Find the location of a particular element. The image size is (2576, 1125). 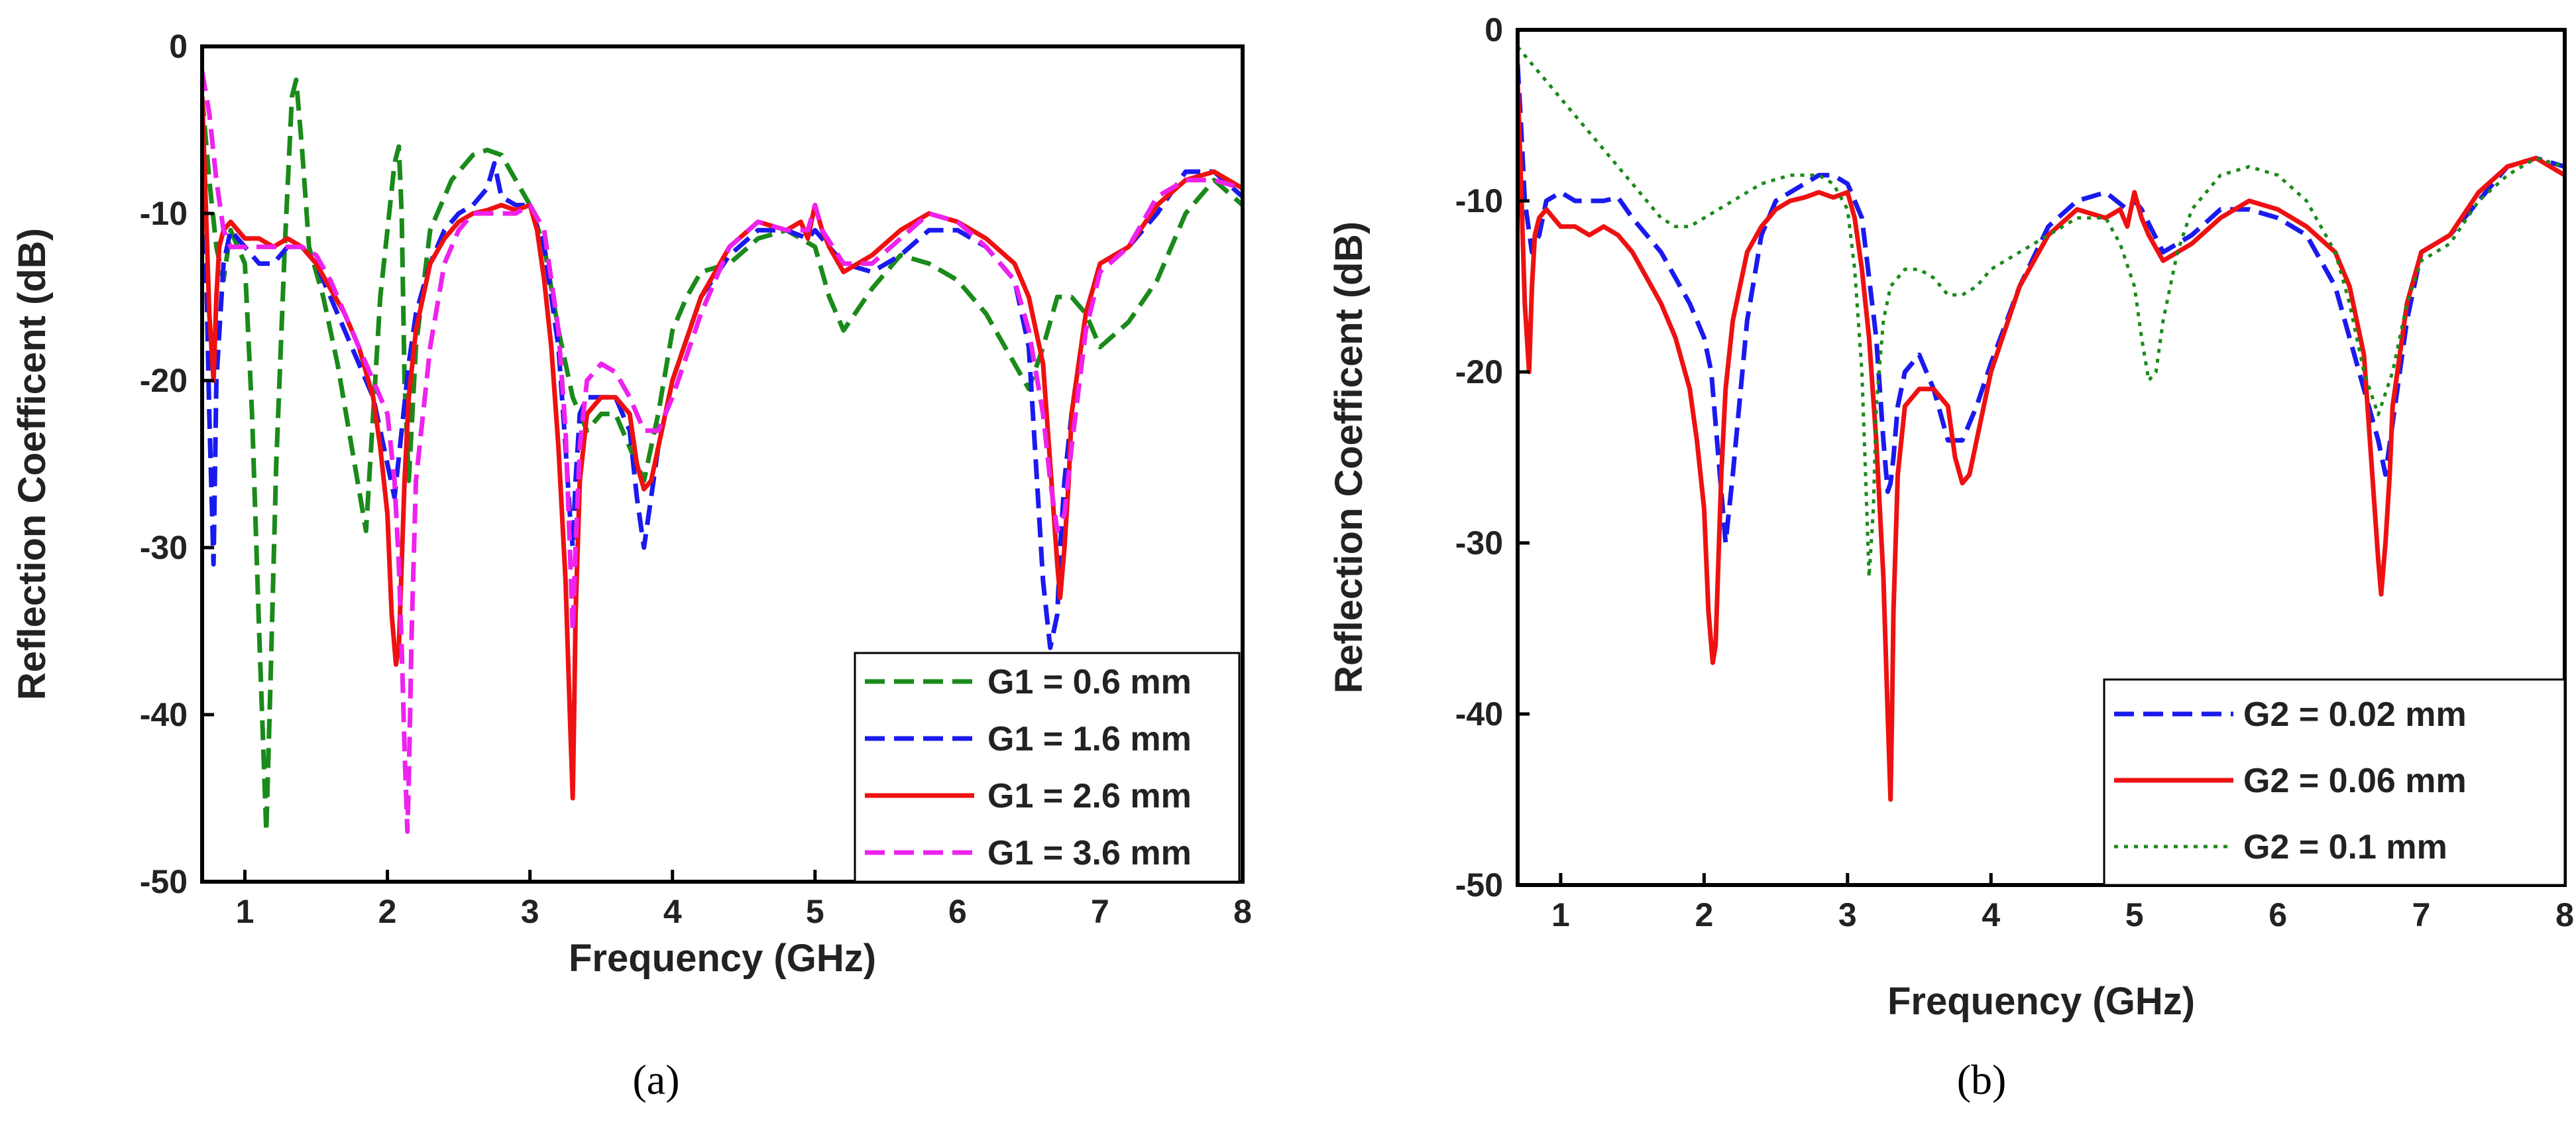

panel-b-y-tick-label: -50 is located at coordinates (1479, 885).